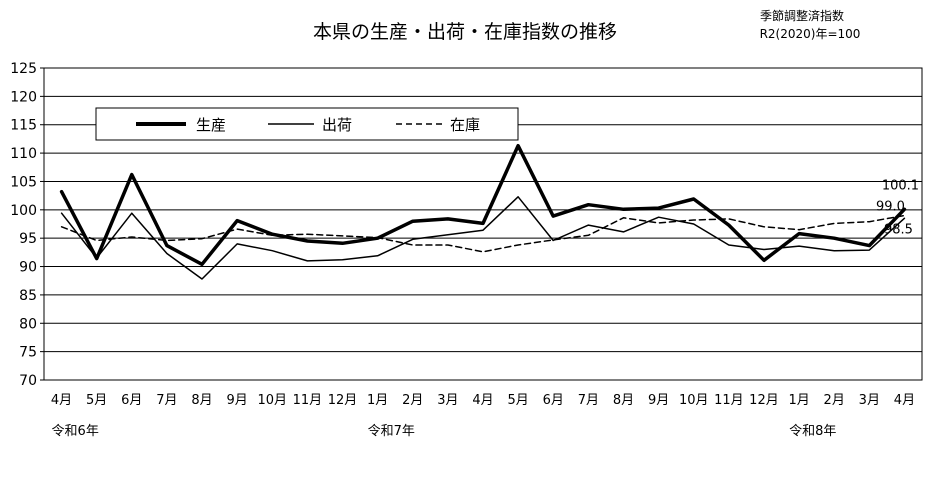 This screenshot has height=479, width=932. What do you see at coordinates (28, 353) in the screenshot?
I see `y-tick-label: 75` at bounding box center [28, 353].